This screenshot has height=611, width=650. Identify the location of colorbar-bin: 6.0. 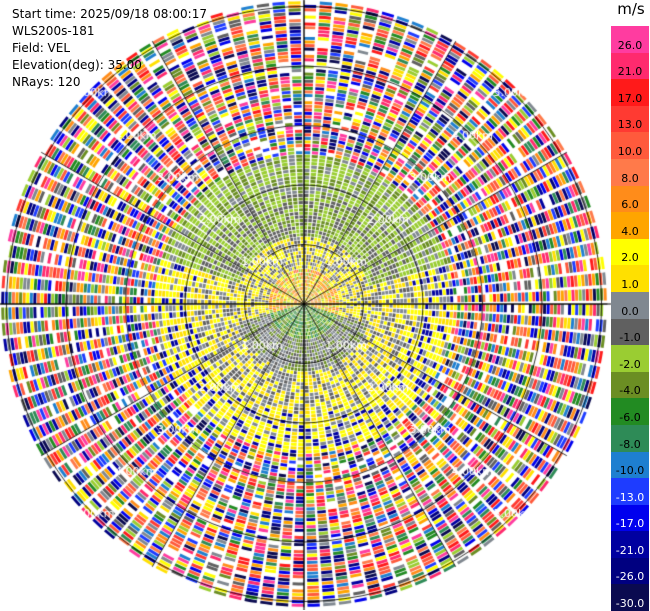
(630, 199).